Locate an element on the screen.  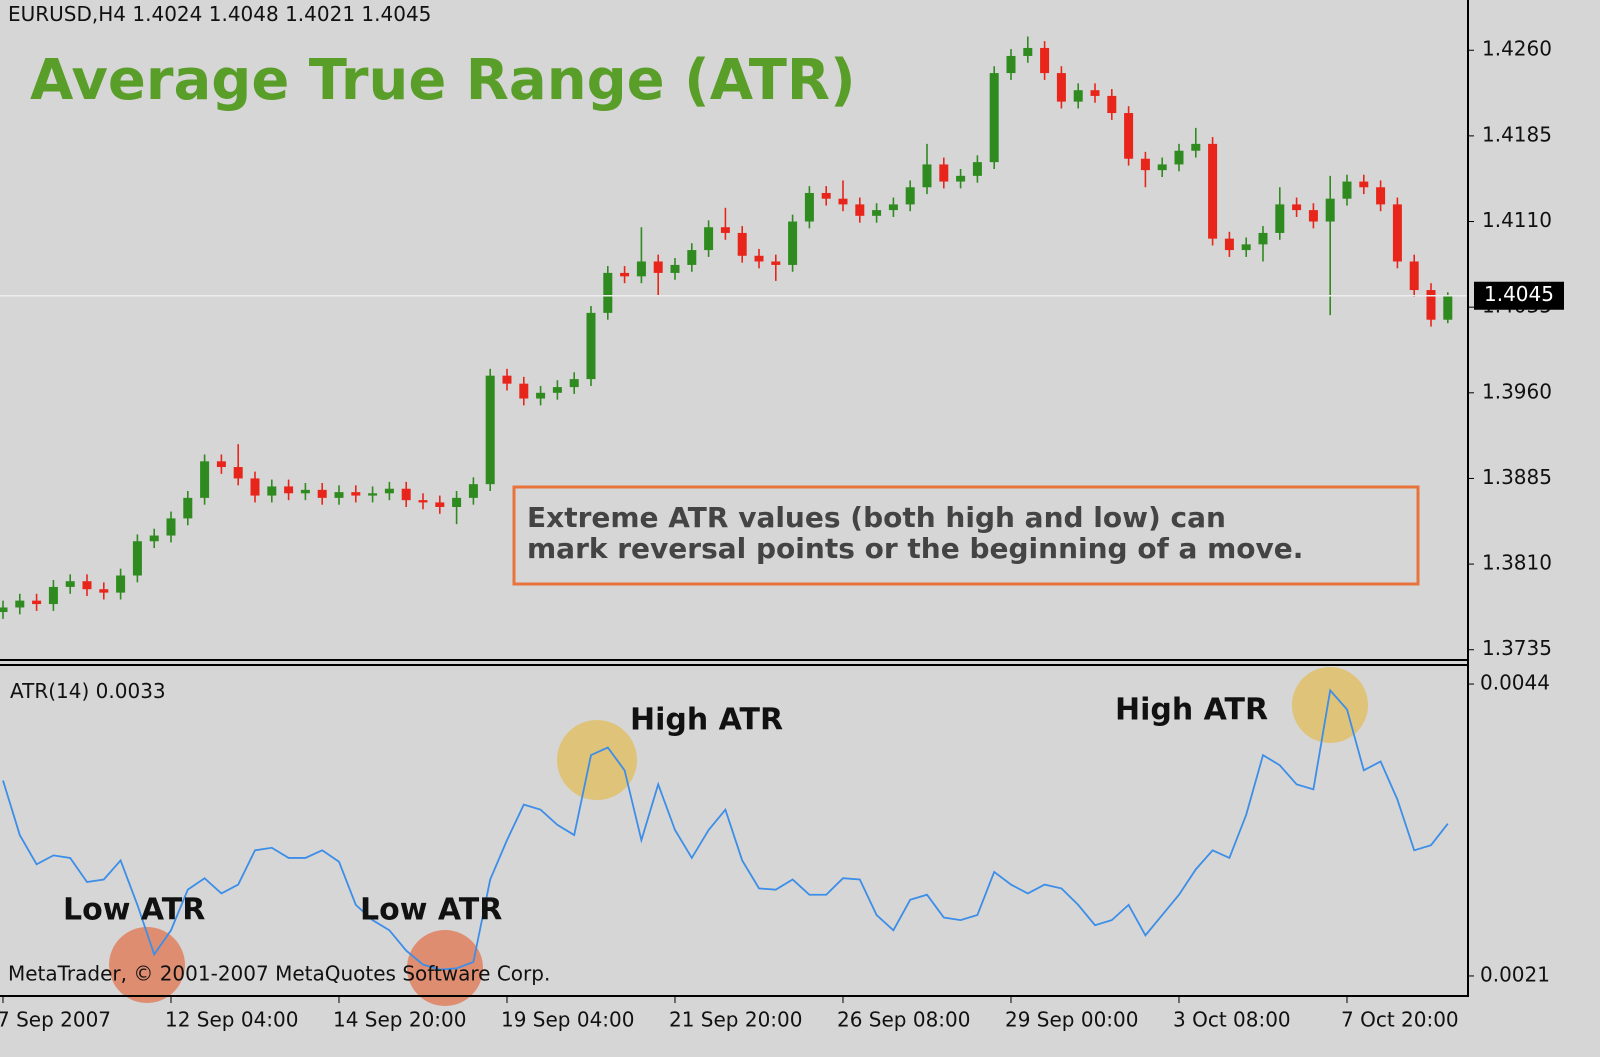
y-tick-label: 1.4185 is located at coordinates (1517, 134).